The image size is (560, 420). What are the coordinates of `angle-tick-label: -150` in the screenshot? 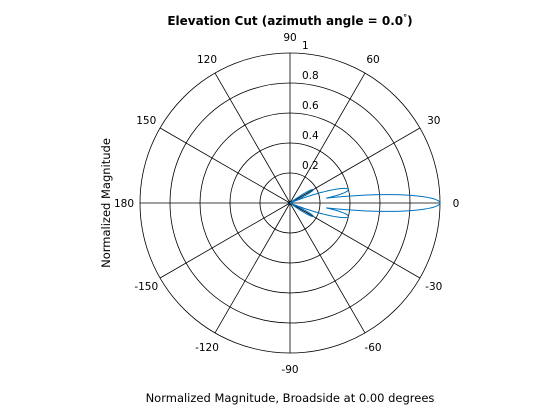 It's located at (146, 287).